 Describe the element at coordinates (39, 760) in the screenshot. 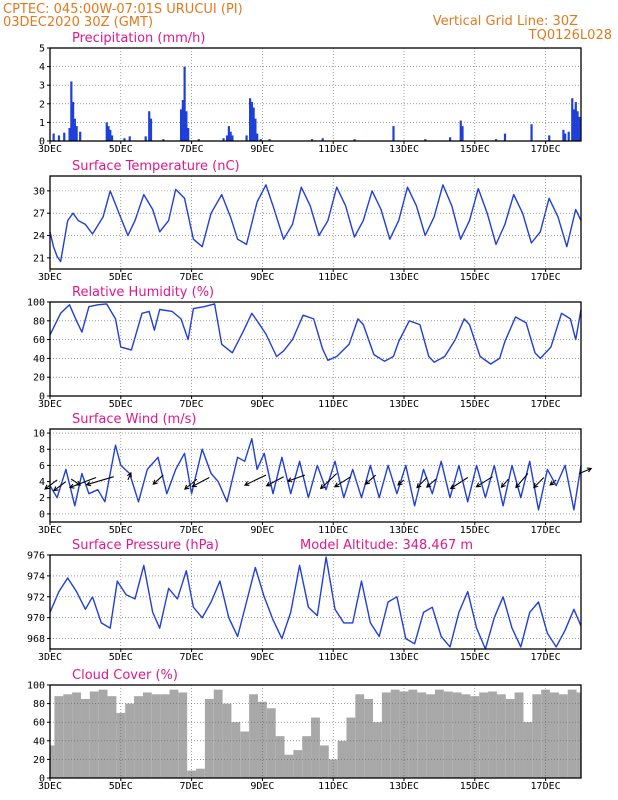

I see `y-tick-label: 20` at that location.